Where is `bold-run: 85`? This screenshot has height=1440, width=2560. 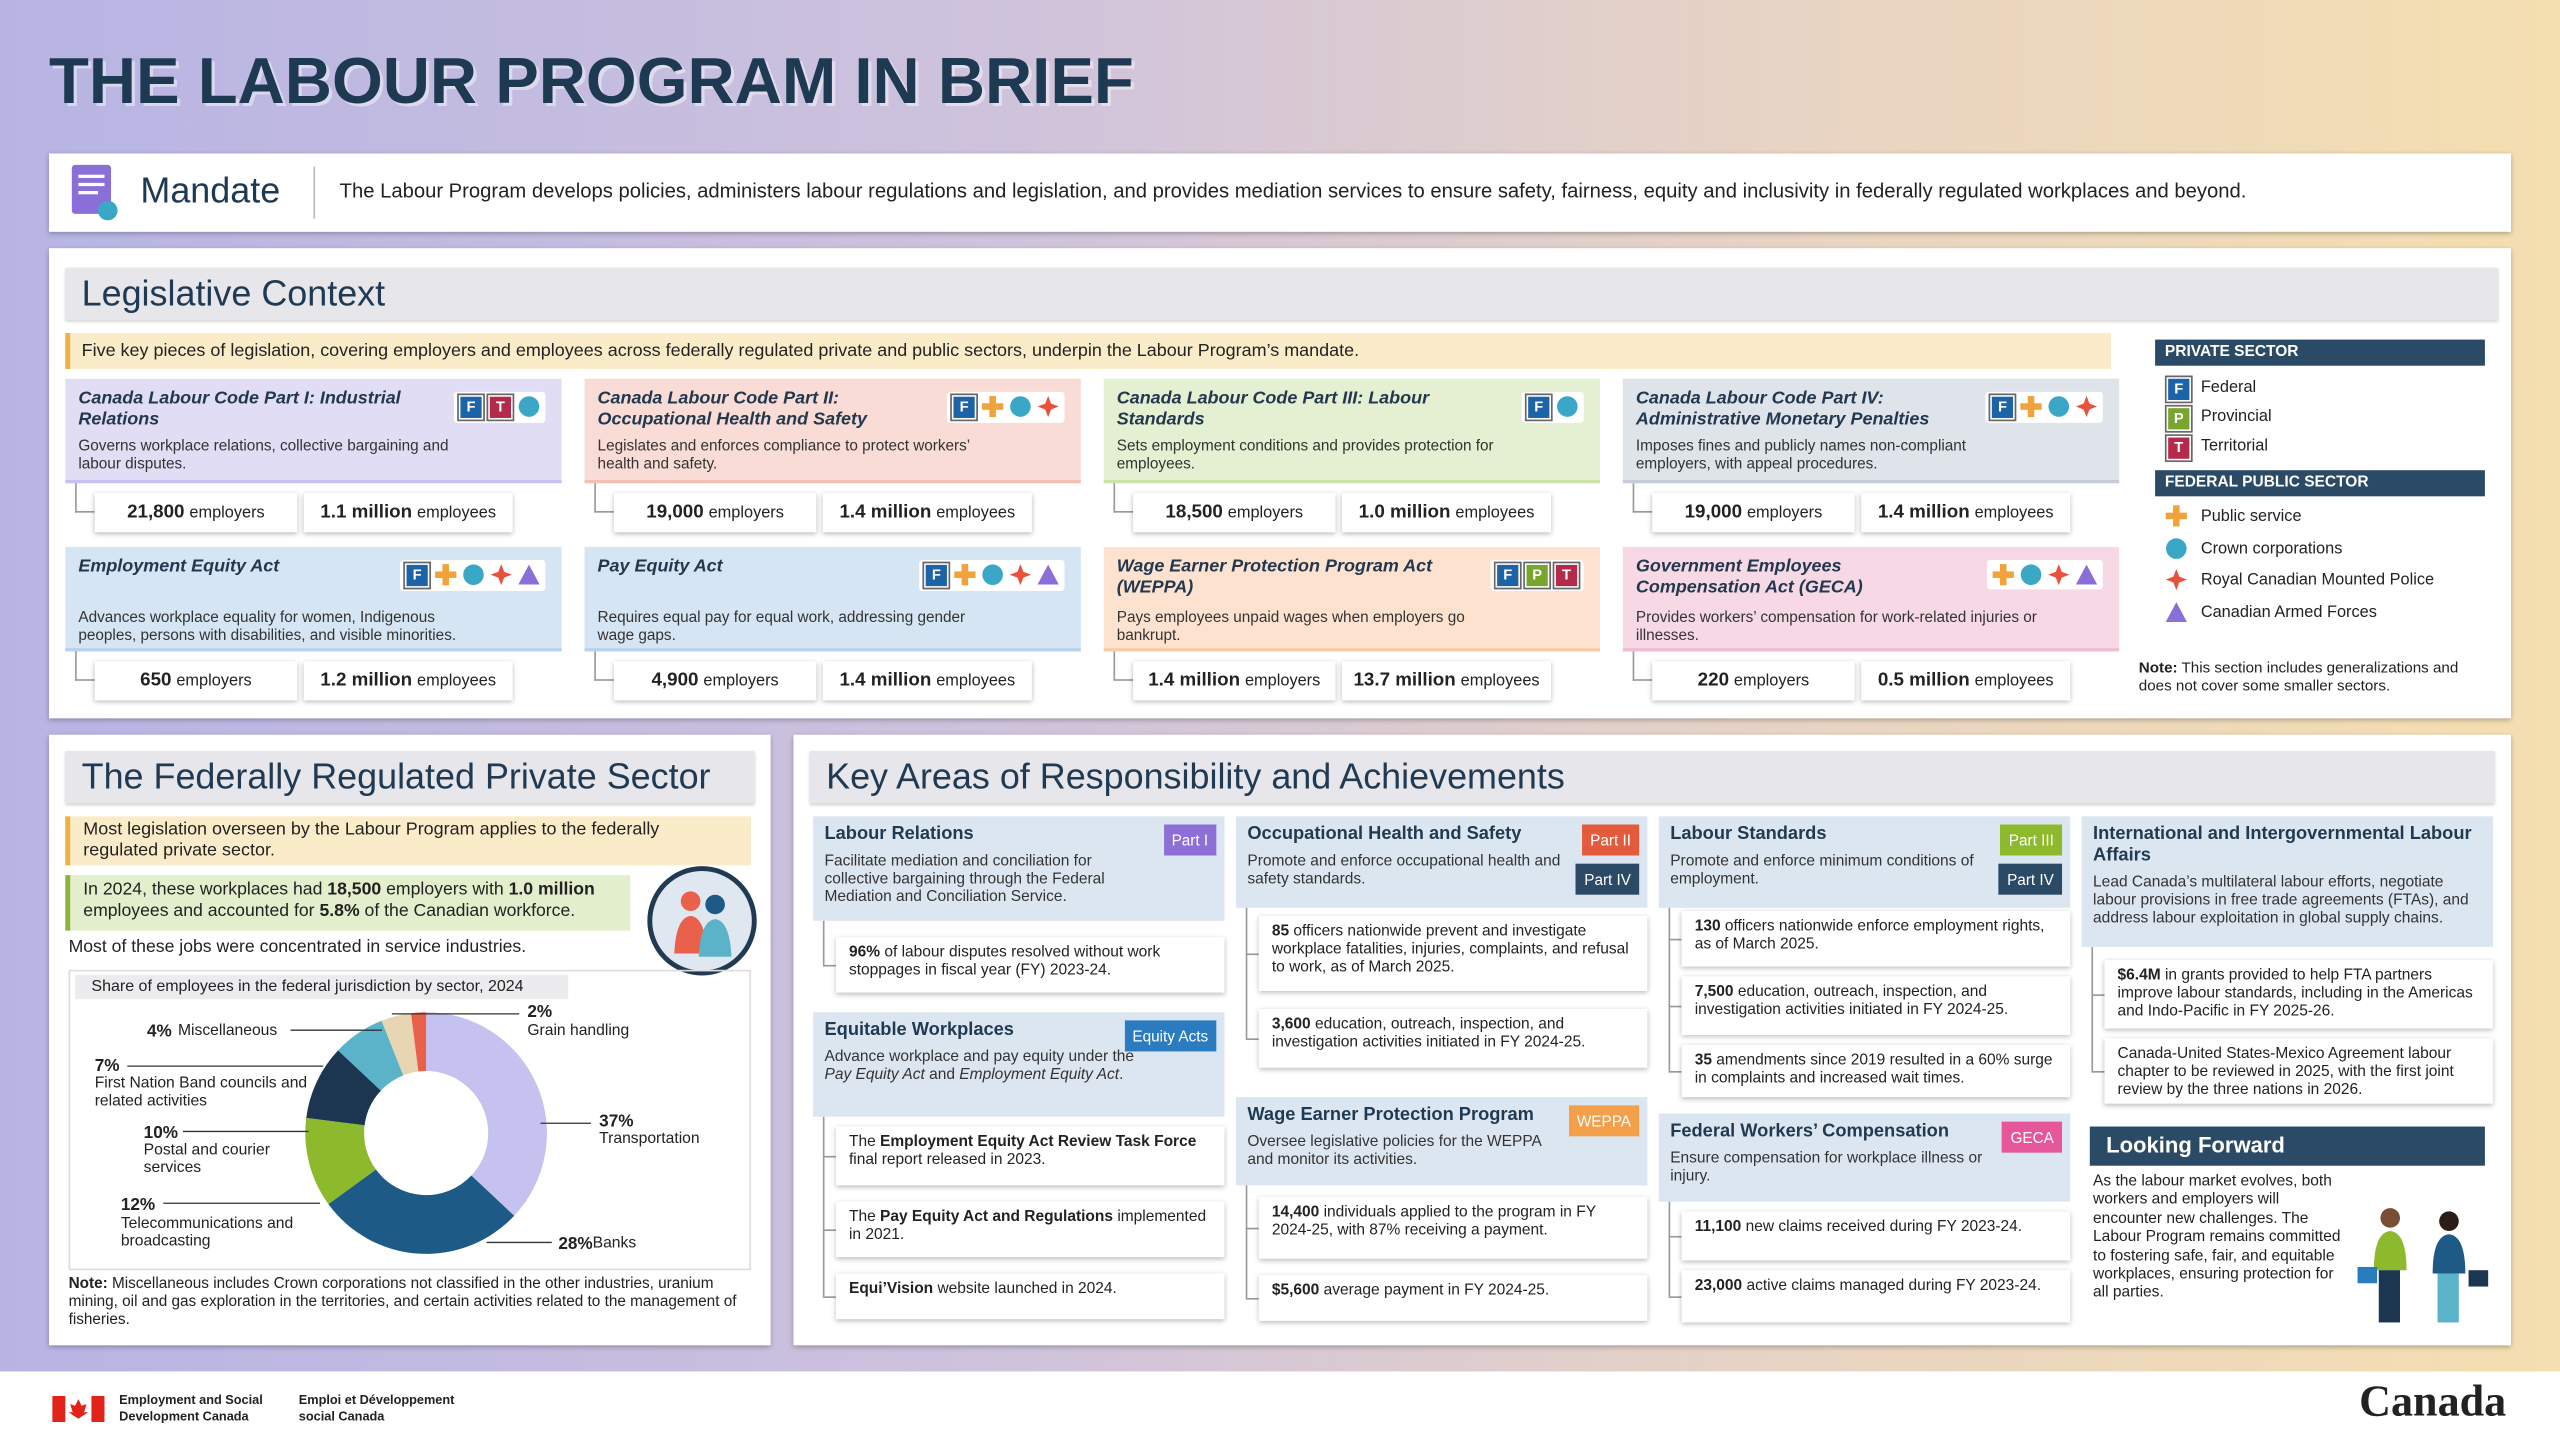 bold-run: 85 is located at coordinates (1280, 931).